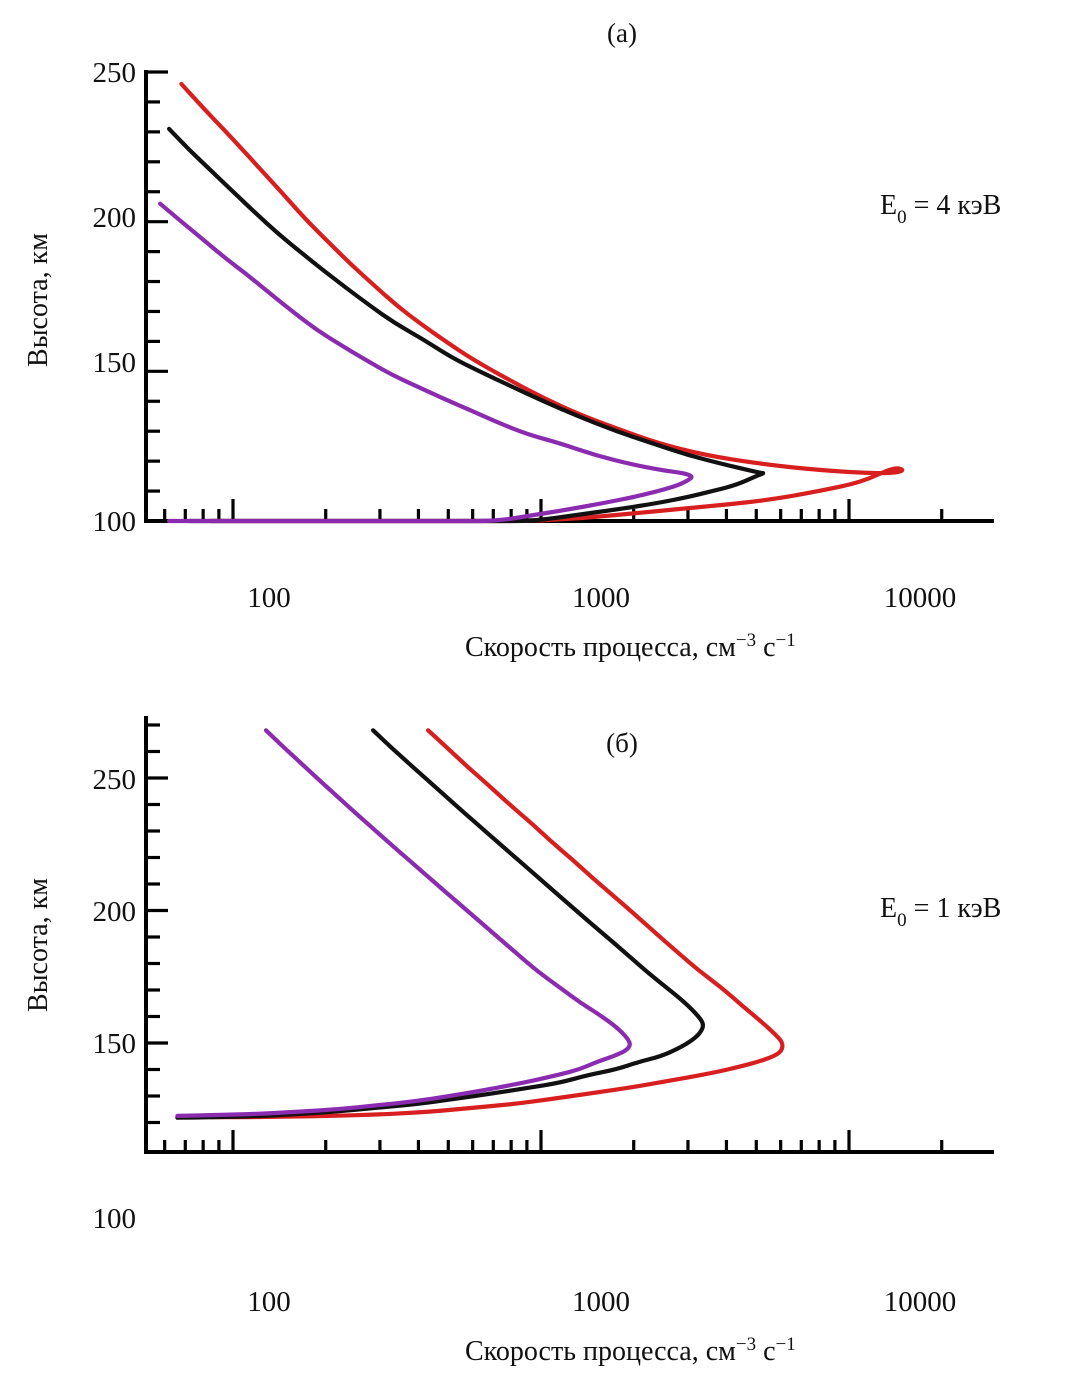 This screenshot has height=1400, width=1079. Describe the element at coordinates (600, 1351) in the screenshot. I see `panel-b-x-axis-title-main: Скорость процесса, см` at that location.